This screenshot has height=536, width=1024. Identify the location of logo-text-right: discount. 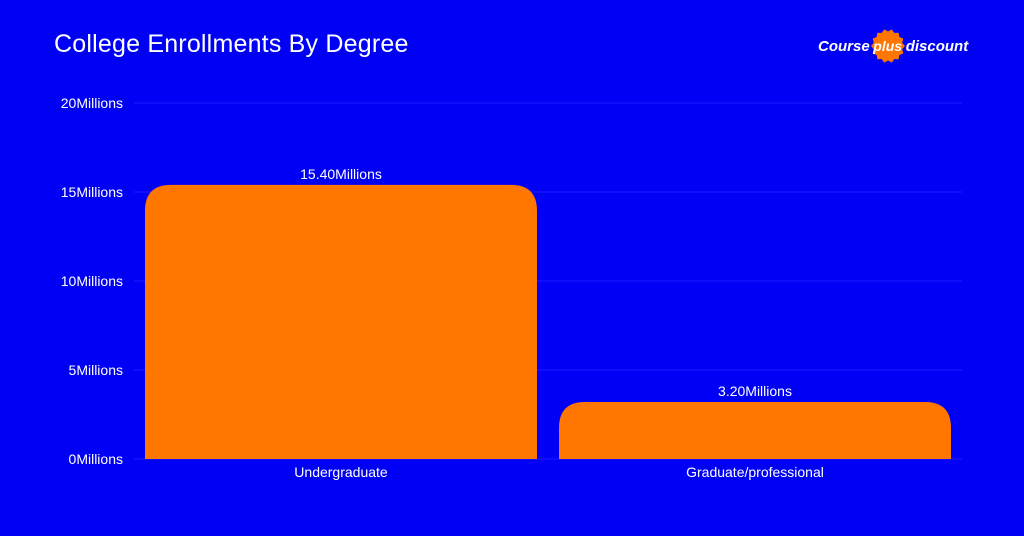
(937, 46).